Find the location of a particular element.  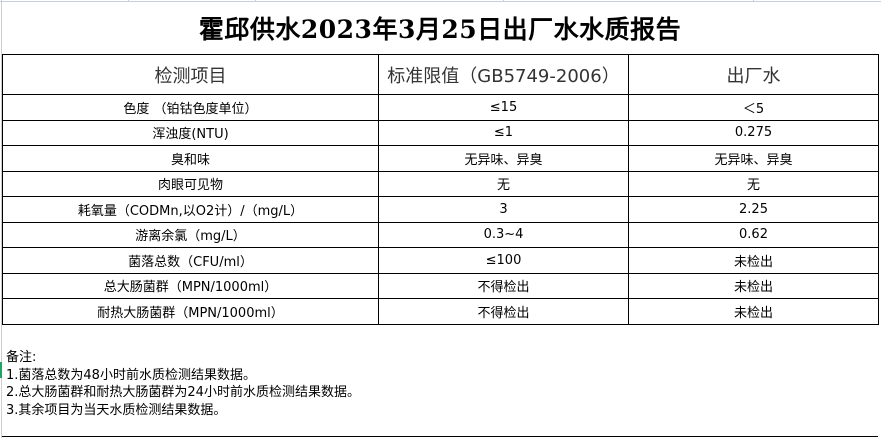

table-row: 浑浊度(NTU) ≤1 0.275 is located at coordinates (440, 132).